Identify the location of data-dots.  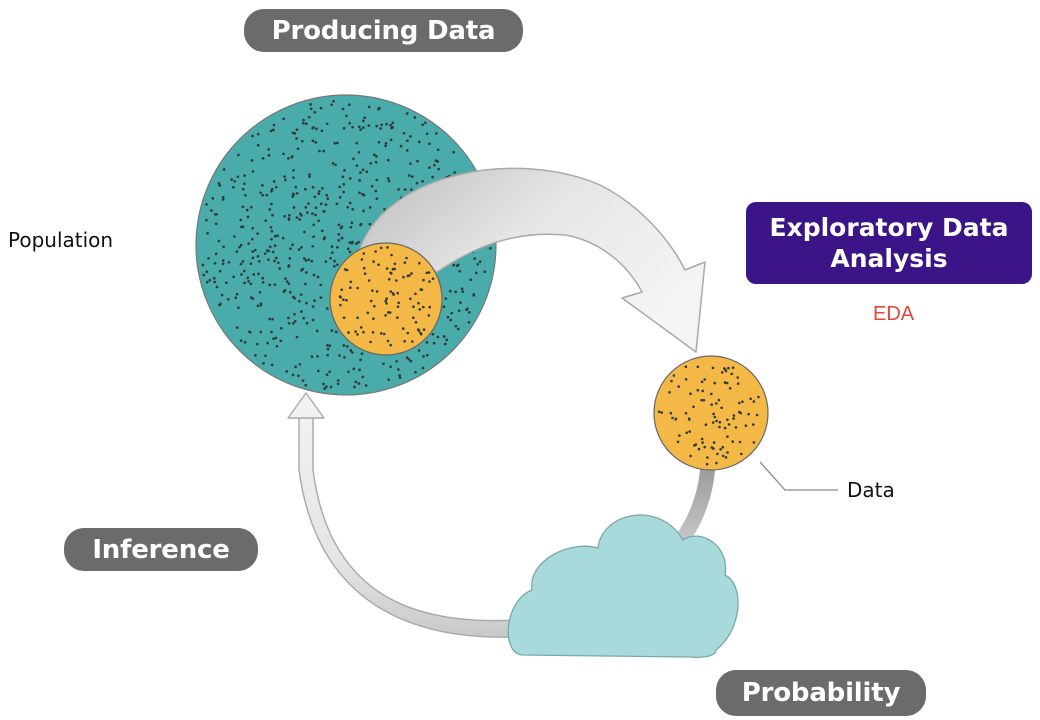
(708, 415).